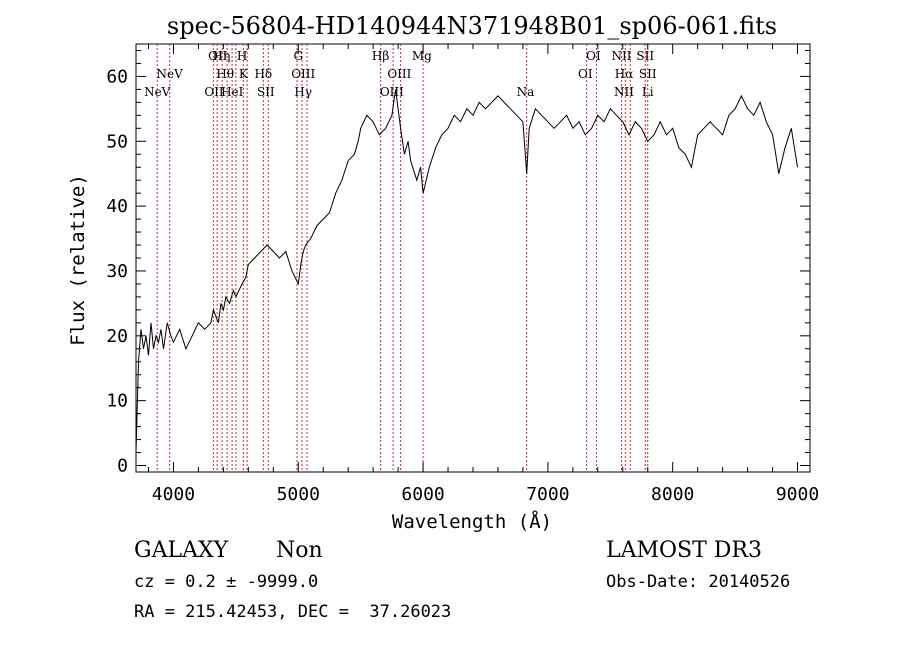 This screenshot has height=649, width=900. Describe the element at coordinates (526, 92) in the screenshot. I see `emission-line-label: Na` at that location.